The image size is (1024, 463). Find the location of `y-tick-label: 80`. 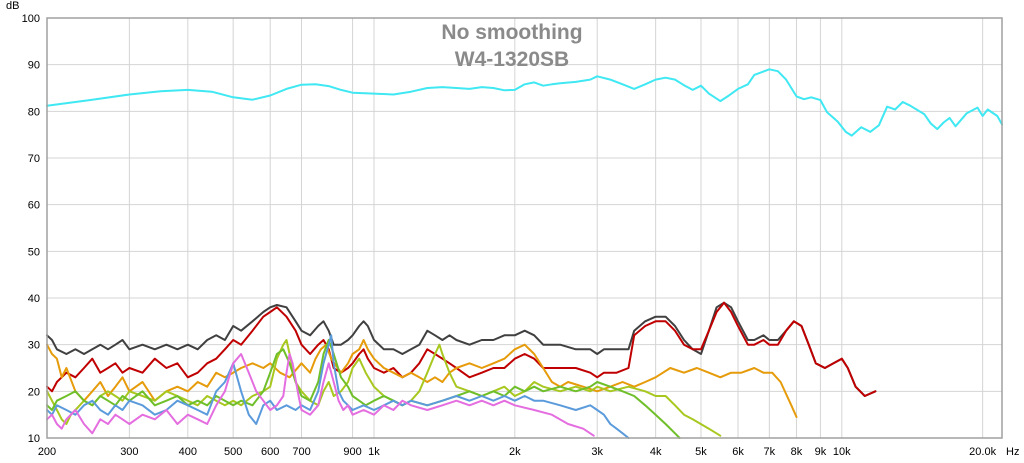

y-tick-label: 80 is located at coordinates (34, 112).